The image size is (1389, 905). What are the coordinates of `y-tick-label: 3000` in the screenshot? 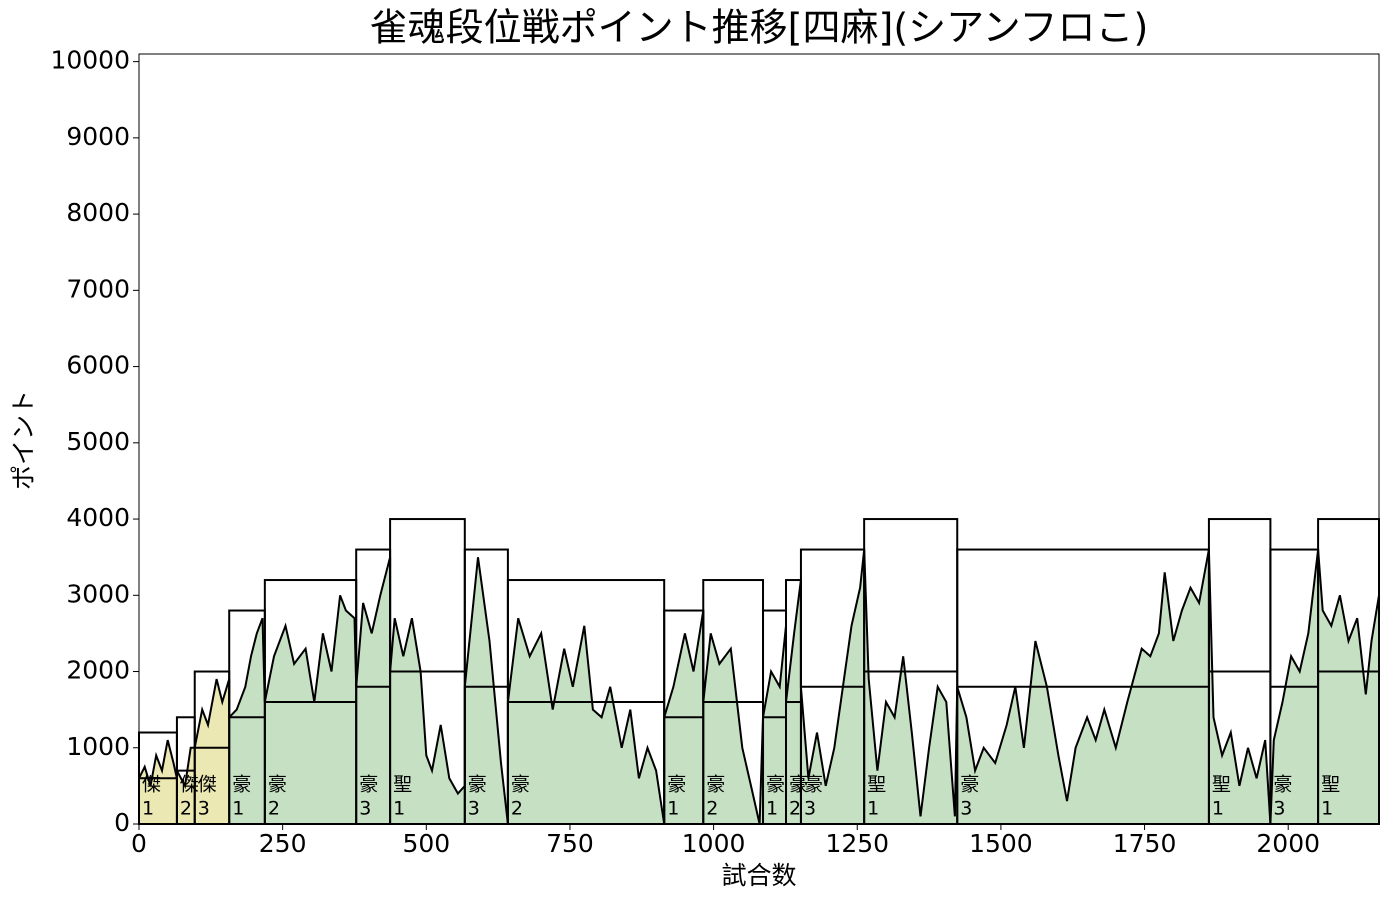 It's located at (98, 593).